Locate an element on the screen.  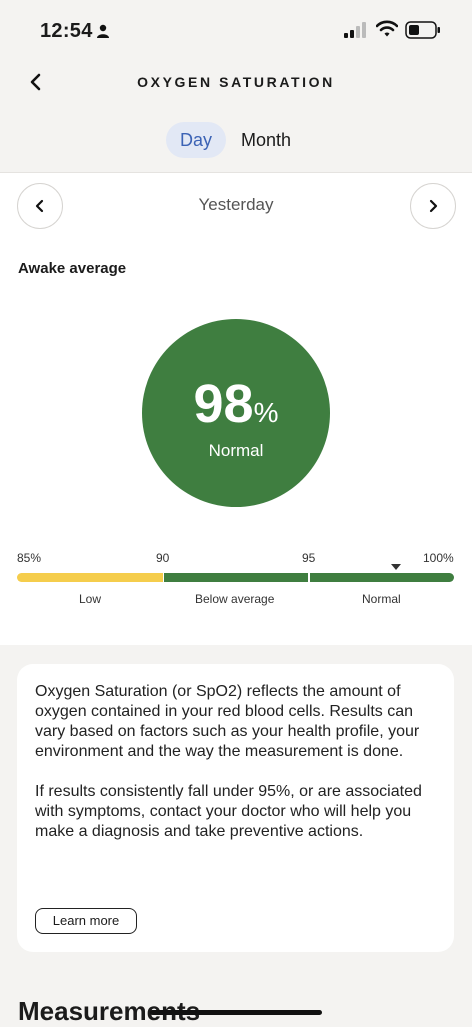
spo2-number: 98 is located at coordinates (223, 404).